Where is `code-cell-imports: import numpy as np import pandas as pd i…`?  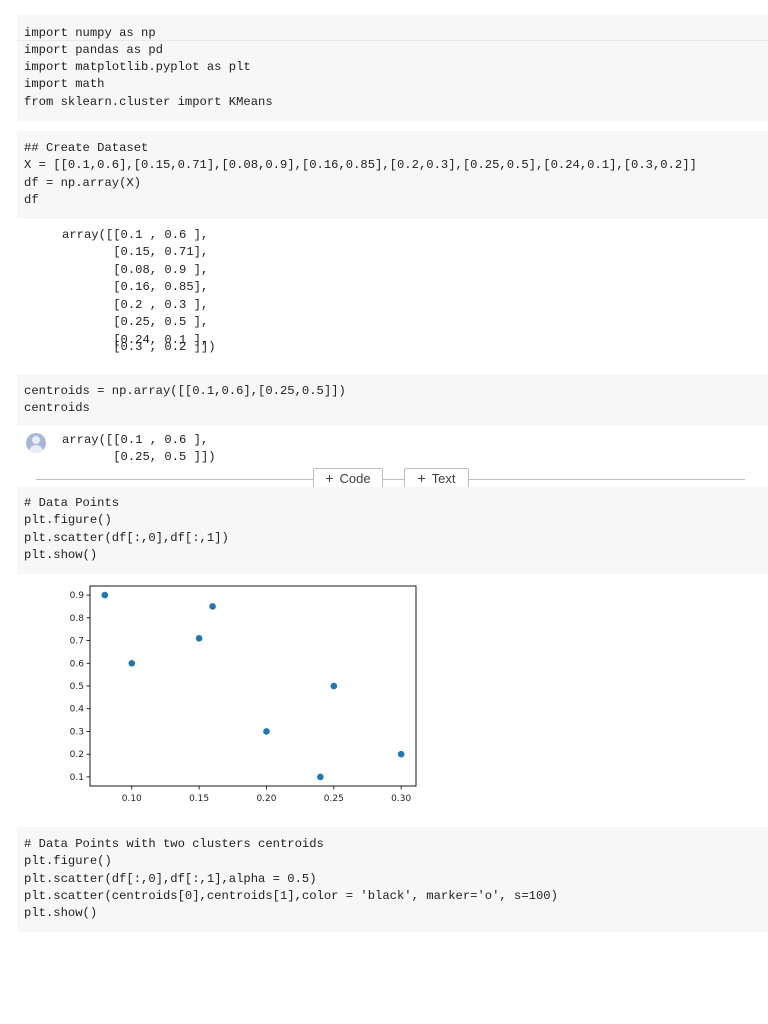
code-cell-imports: import numpy as np import pandas as pd i… is located at coordinates (392, 68).